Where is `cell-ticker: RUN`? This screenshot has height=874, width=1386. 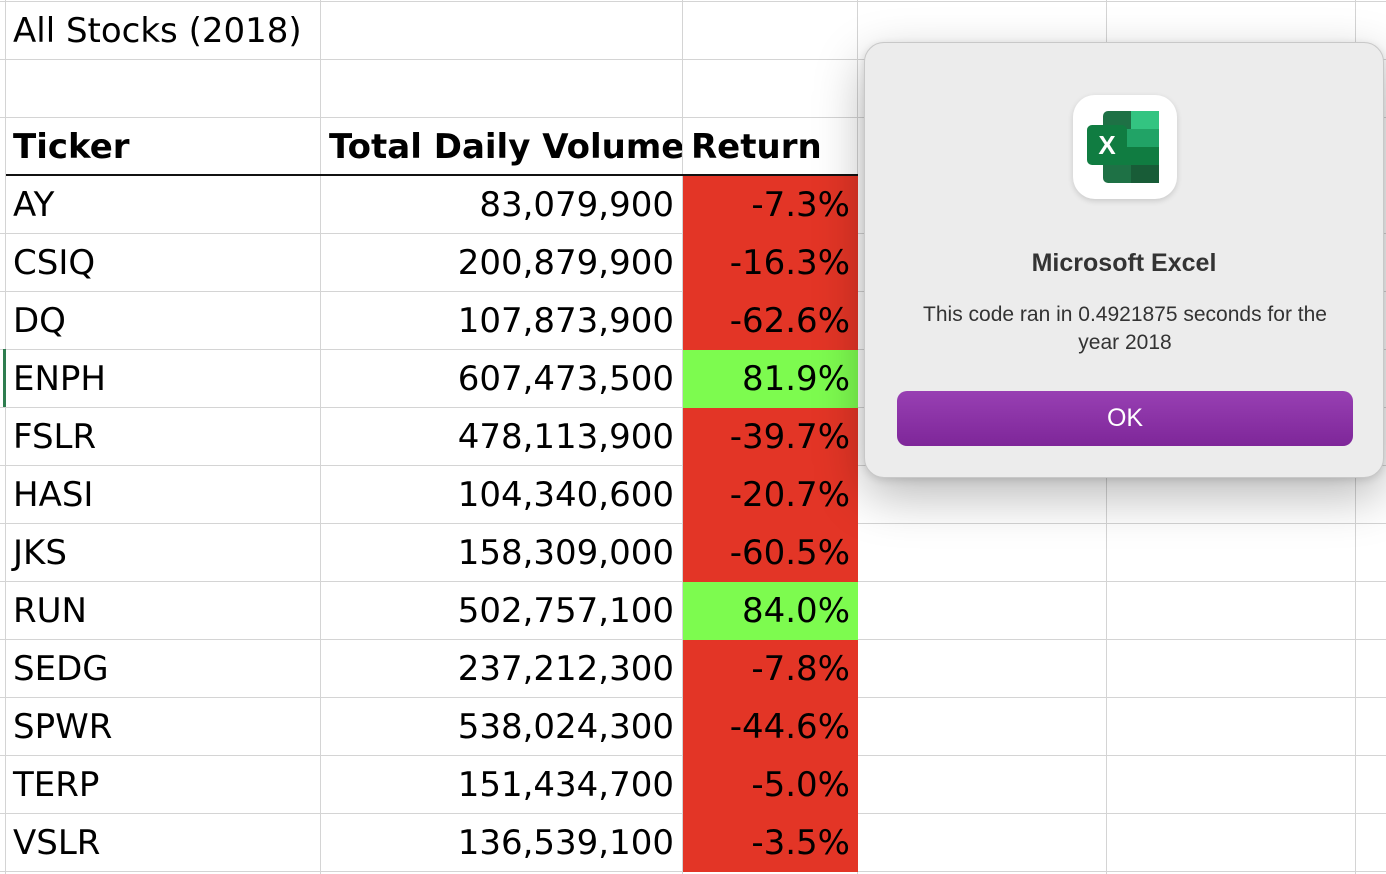
cell-ticker: RUN is located at coordinates (50, 611).